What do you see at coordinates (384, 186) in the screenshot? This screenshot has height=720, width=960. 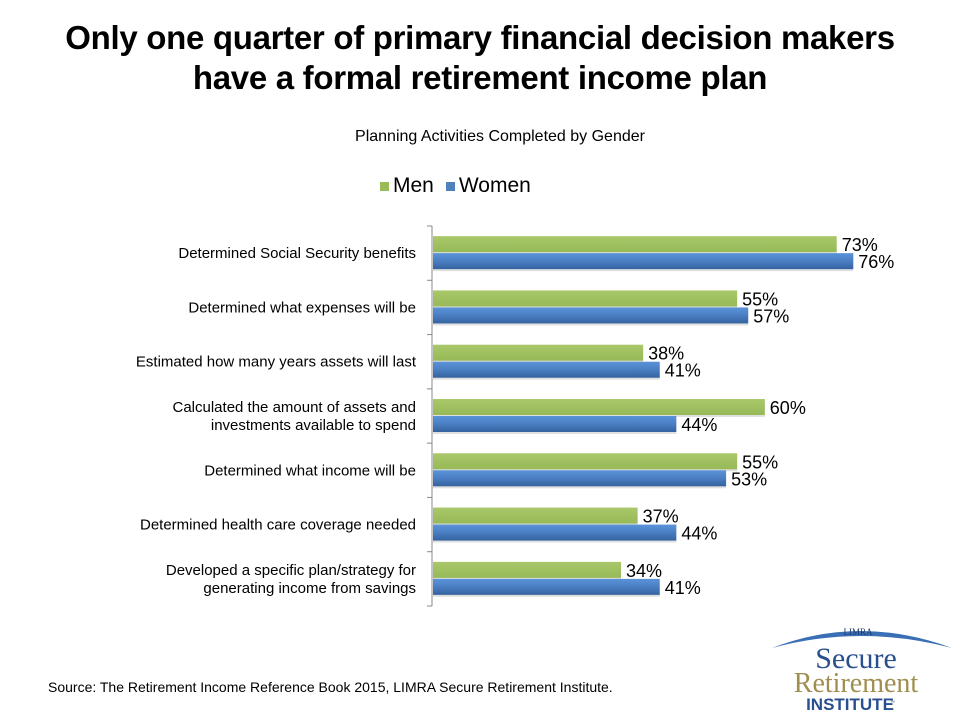 I see `legend-swatch-men` at bounding box center [384, 186].